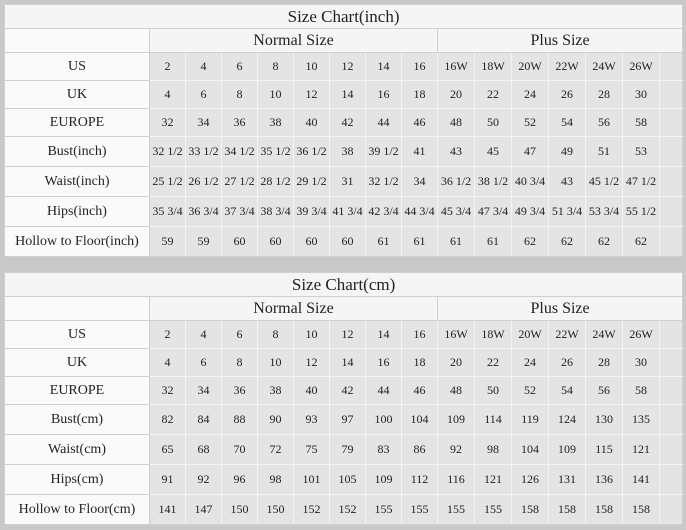 The width and height of the screenshot is (686, 530). Describe the element at coordinates (167, 449) in the screenshot. I see `size-value-cell: 65` at that location.